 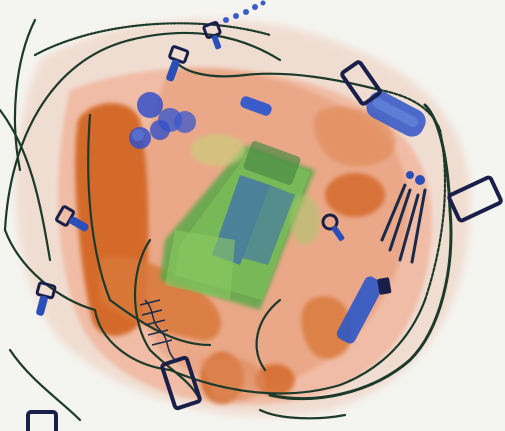 I want to click on inorganic-patch, so click(x=255, y=189).